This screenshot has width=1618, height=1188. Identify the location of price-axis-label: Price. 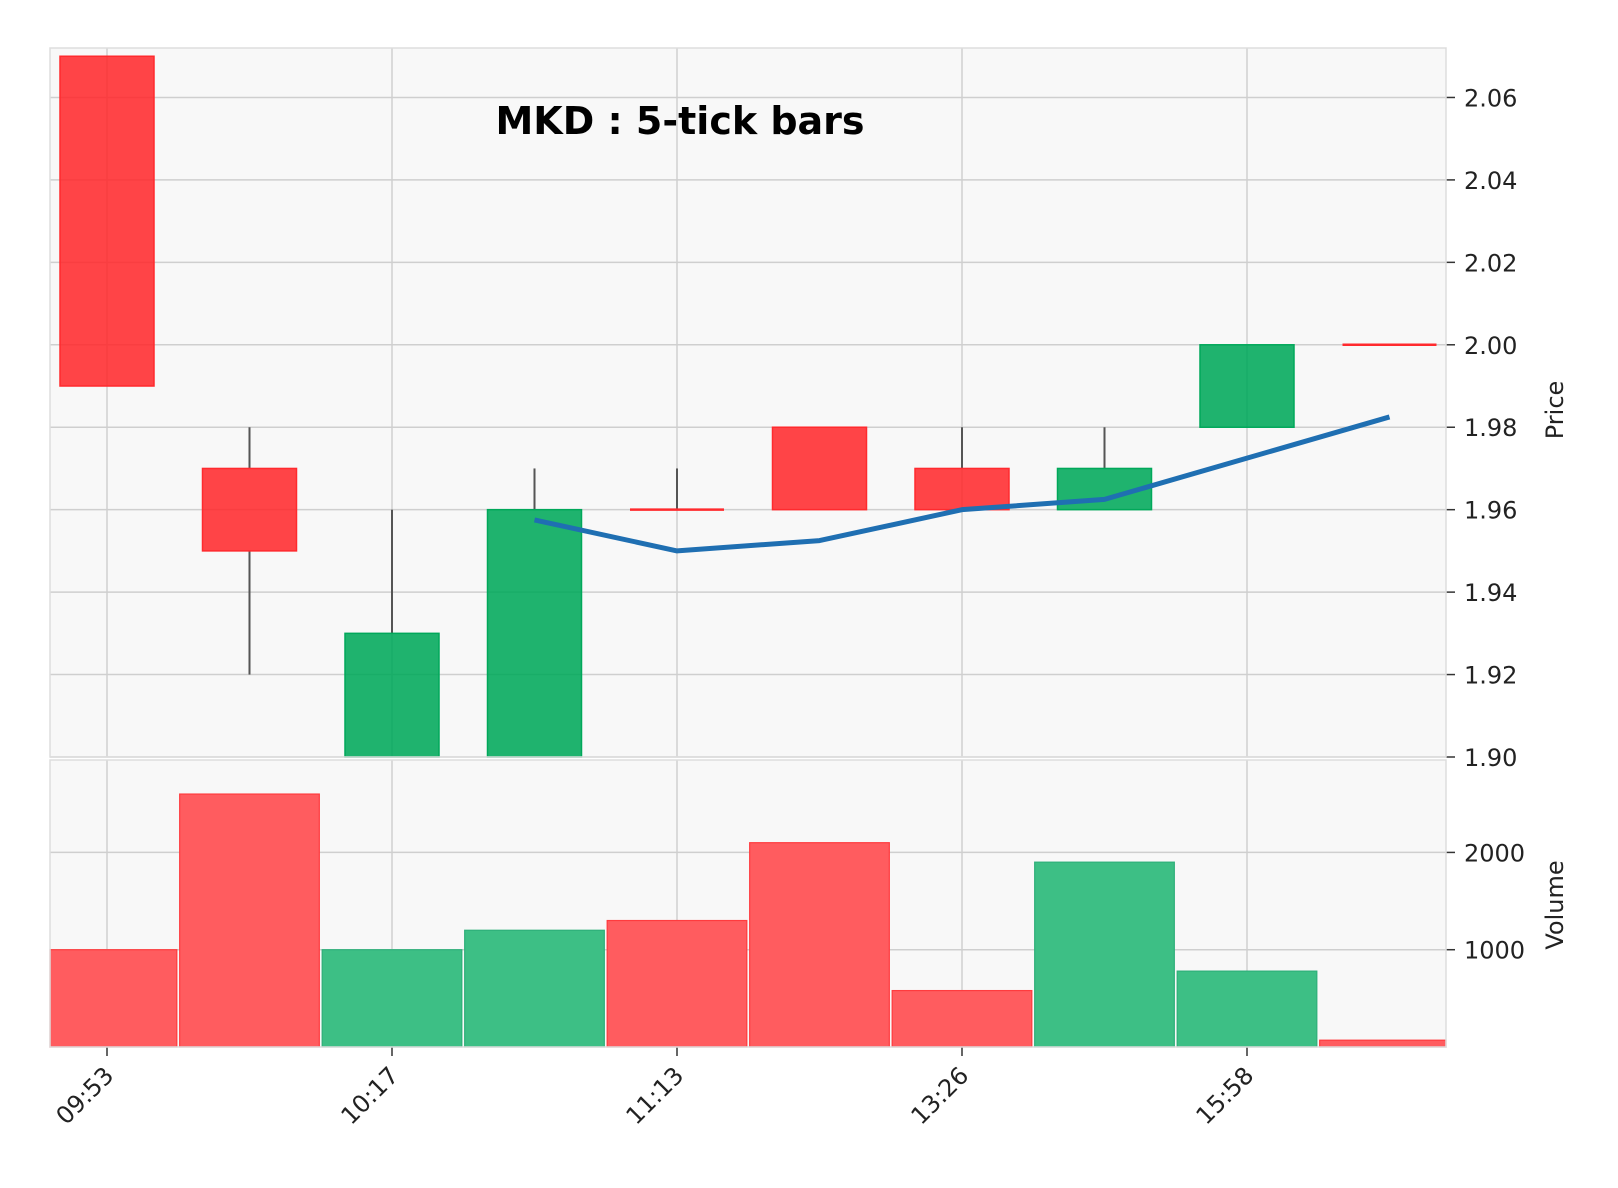
(1555, 410).